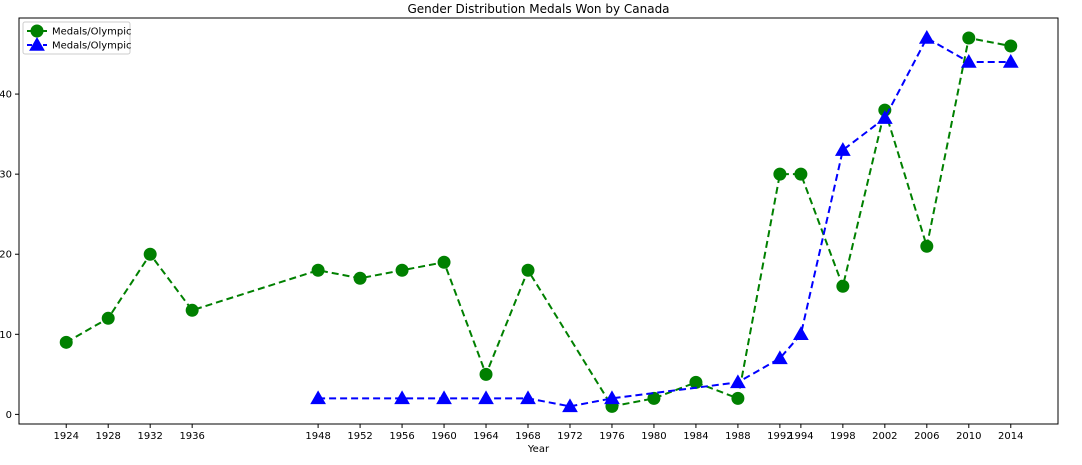 The height and width of the screenshot is (465, 1082). I want to click on x-tick-label: 1960, so click(443, 436).